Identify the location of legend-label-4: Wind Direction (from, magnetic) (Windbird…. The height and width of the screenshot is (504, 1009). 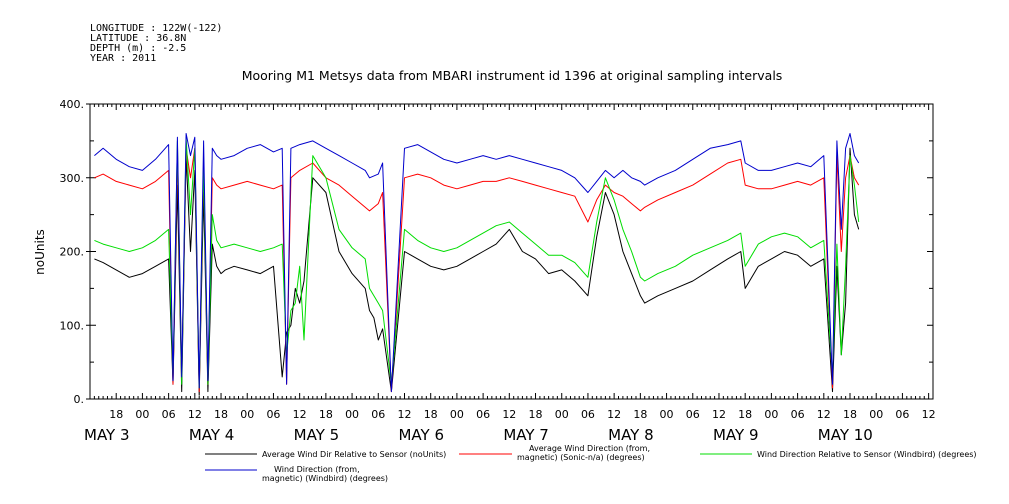
(325, 474).